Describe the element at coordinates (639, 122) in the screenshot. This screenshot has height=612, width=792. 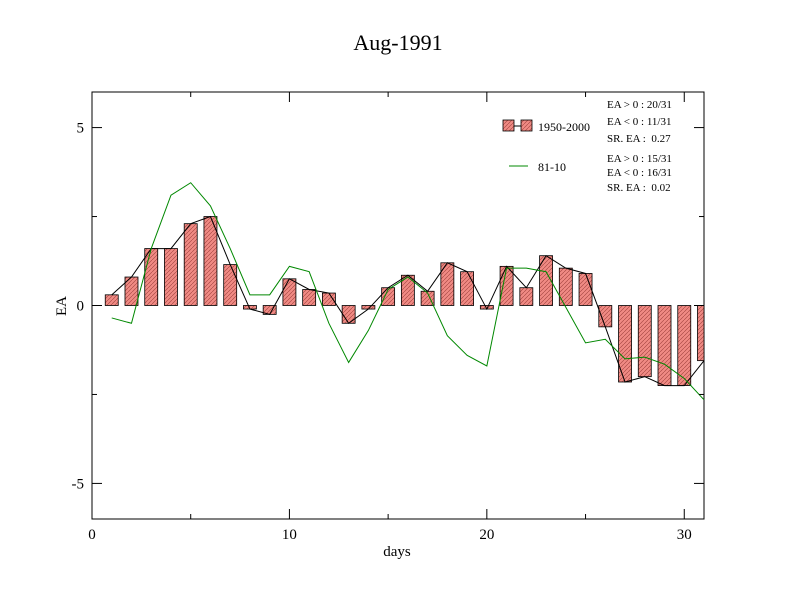
I see `annotation-1950-ea-negative: EA < 0 : 11/31` at that location.